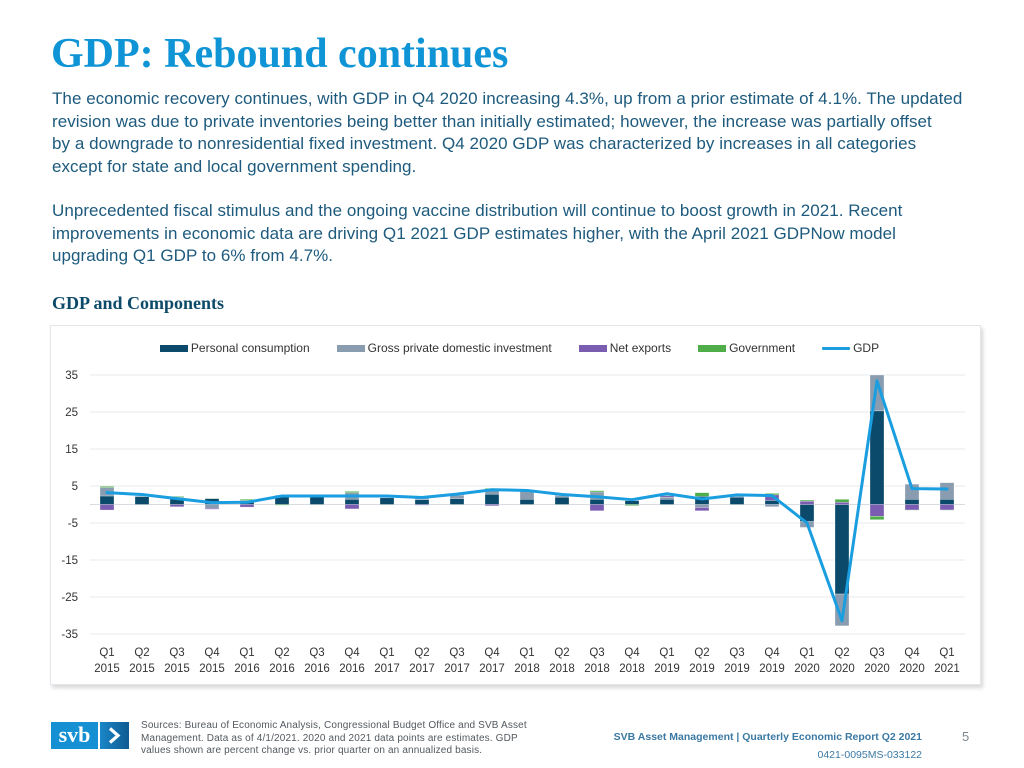 This screenshot has height=768, width=1024. Describe the element at coordinates (71, 450) in the screenshot. I see `y-tick-label: 15` at that location.